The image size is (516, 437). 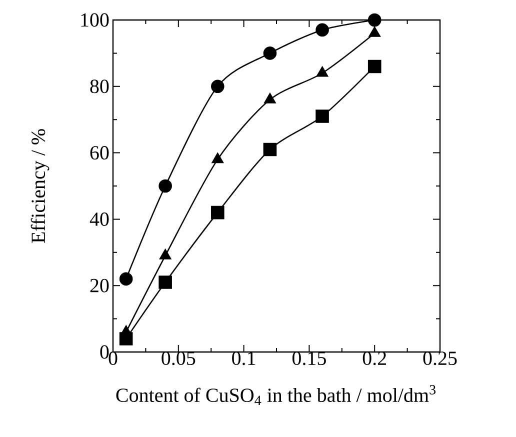 I want to click on y-tick-label: 100, so click(x=95, y=20).